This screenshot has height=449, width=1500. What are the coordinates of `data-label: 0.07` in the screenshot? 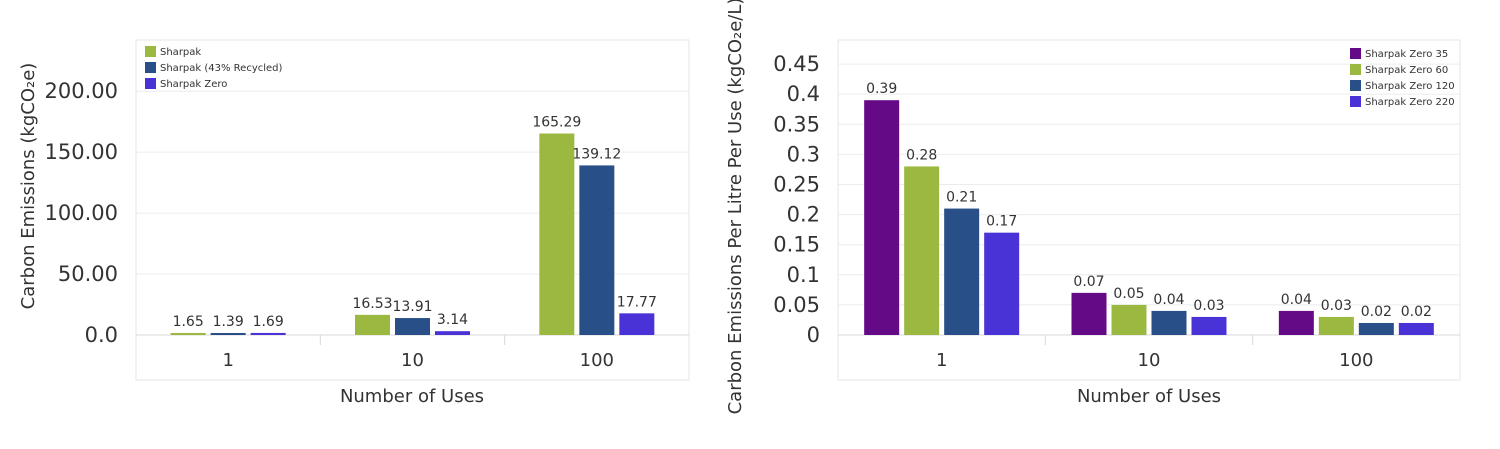 It's located at (1088, 282).